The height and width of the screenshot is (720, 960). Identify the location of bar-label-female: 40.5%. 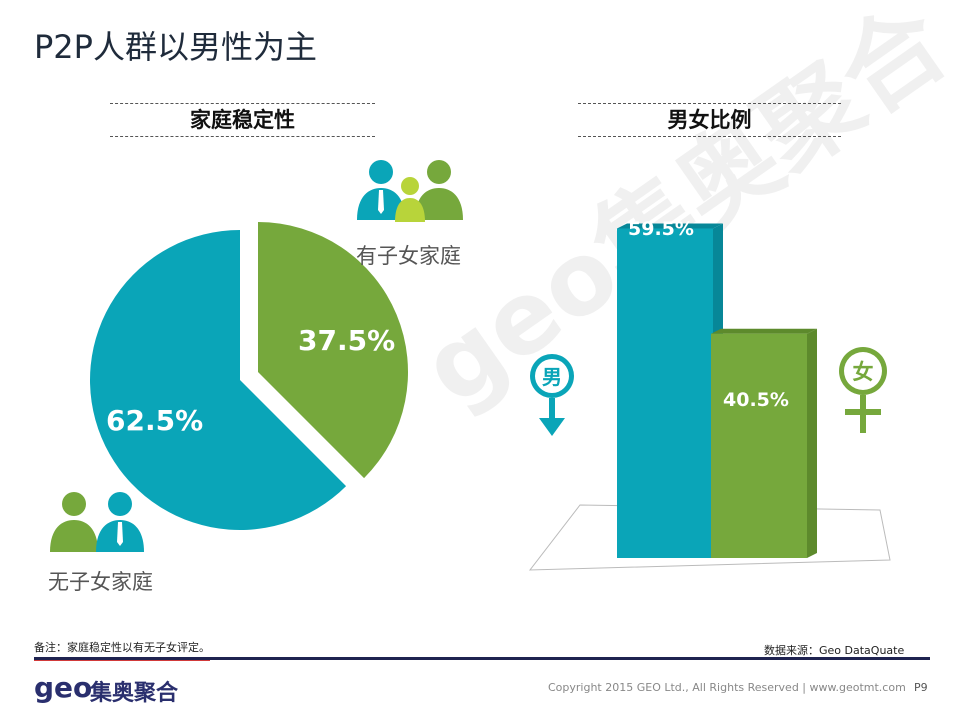
(756, 400).